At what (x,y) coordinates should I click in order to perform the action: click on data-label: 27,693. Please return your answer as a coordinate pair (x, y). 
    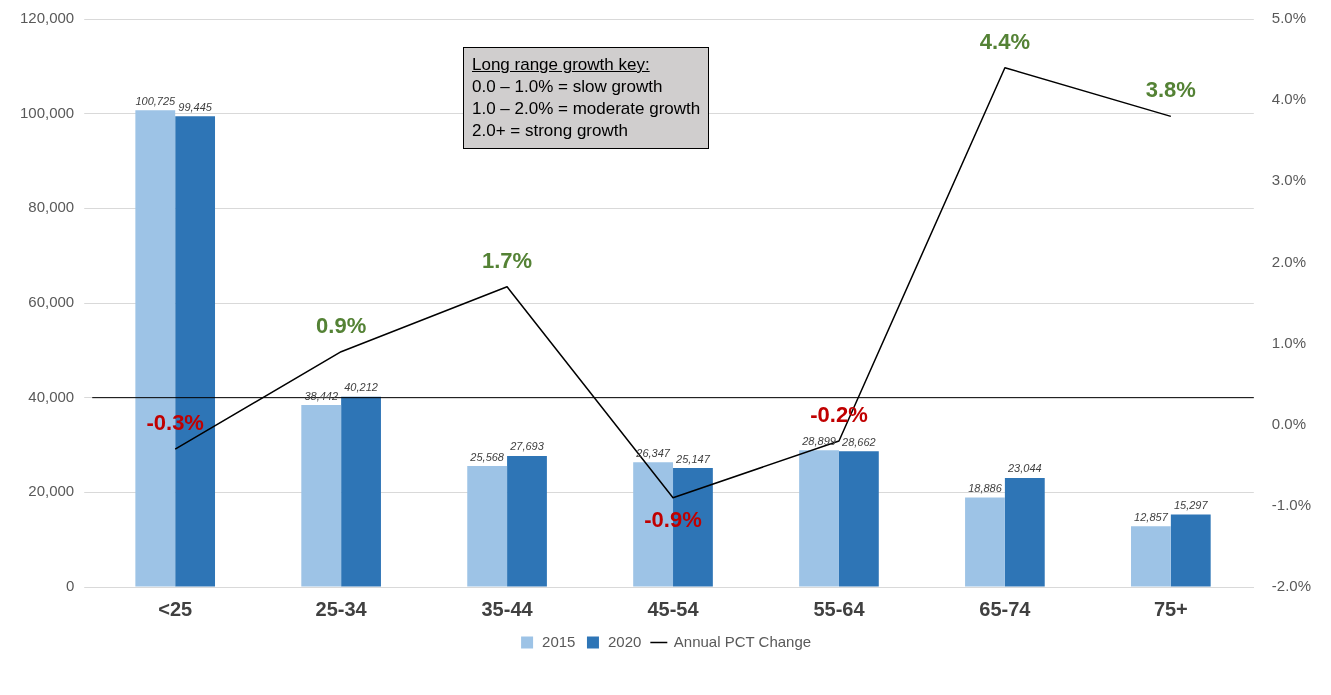
    Looking at the image, I should click on (527, 446).